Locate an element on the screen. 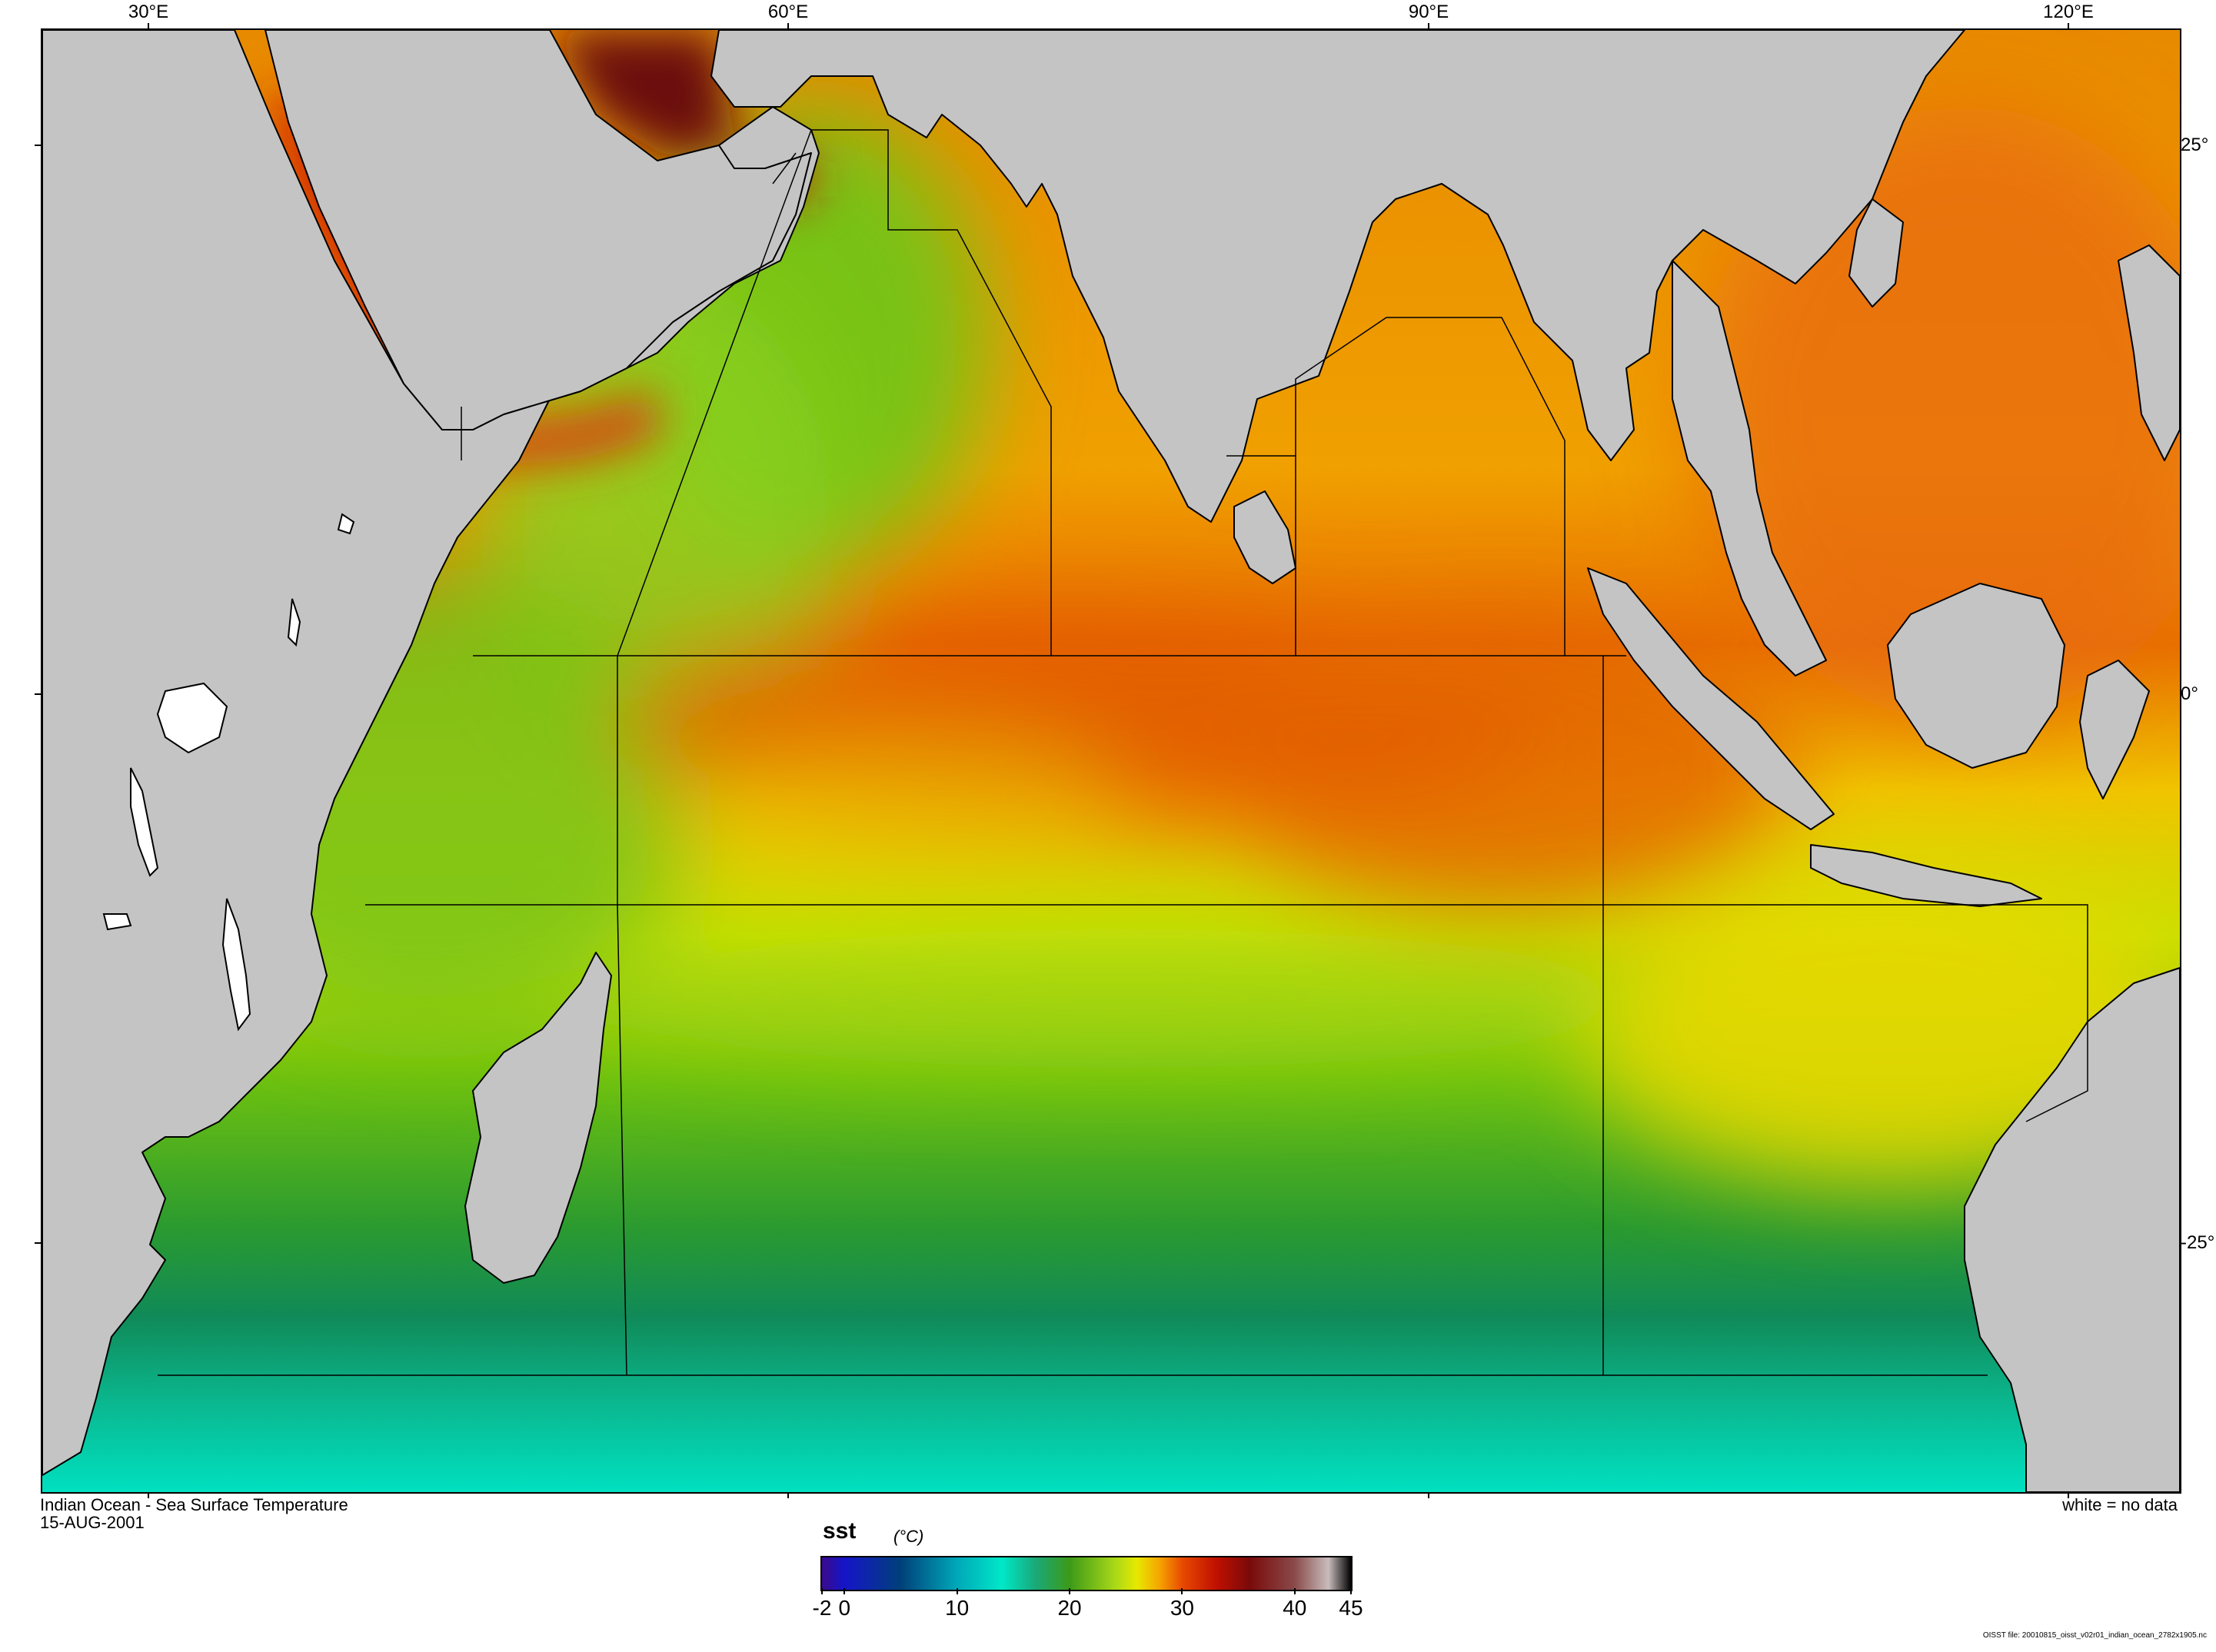 The image size is (2216, 1652). no-data-lake-victoria is located at coordinates (192, 718).